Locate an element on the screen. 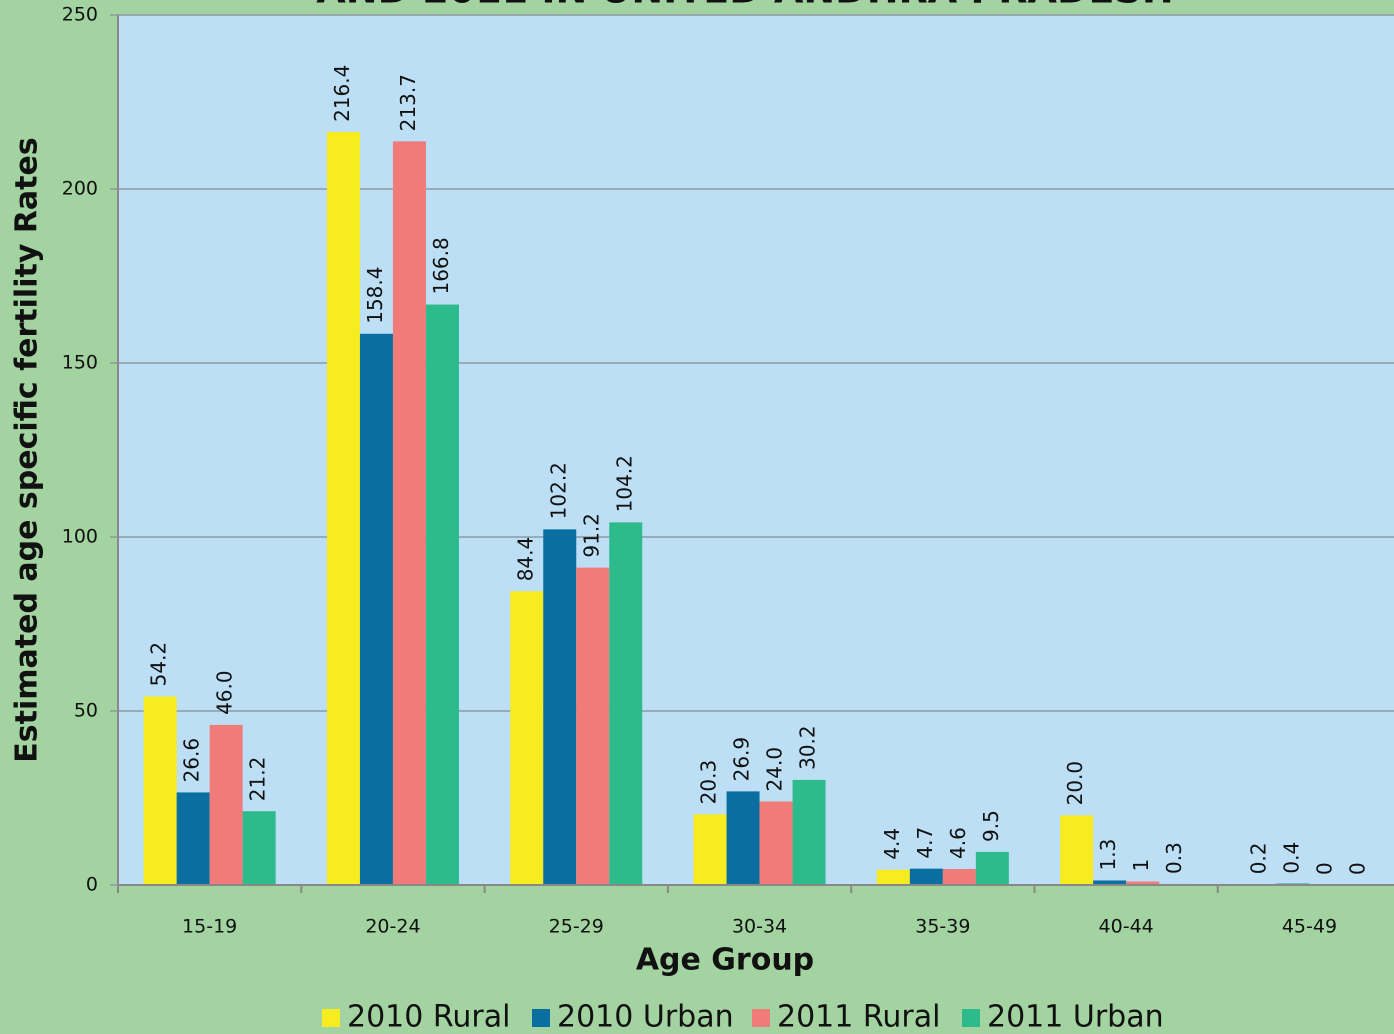  x-tick-label: 25-29 is located at coordinates (576, 927).